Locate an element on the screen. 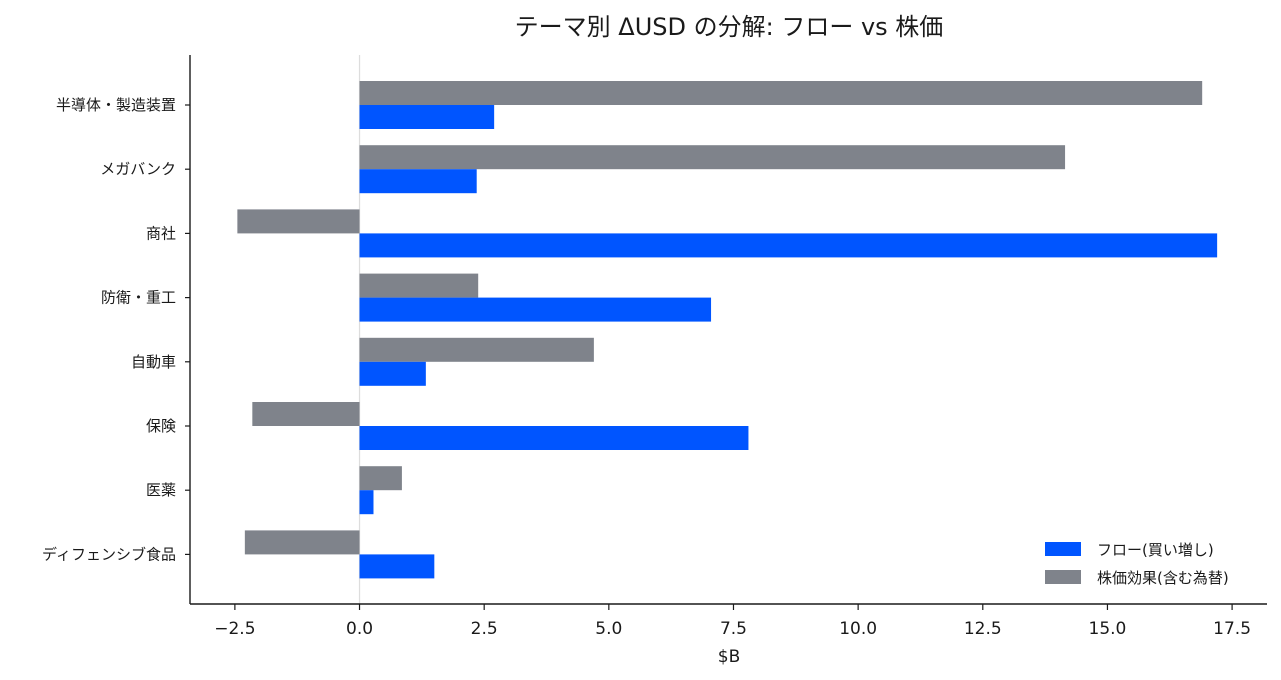 The image size is (1281, 680). legend-label-0: フロー(買い増し) is located at coordinates (1155, 550).